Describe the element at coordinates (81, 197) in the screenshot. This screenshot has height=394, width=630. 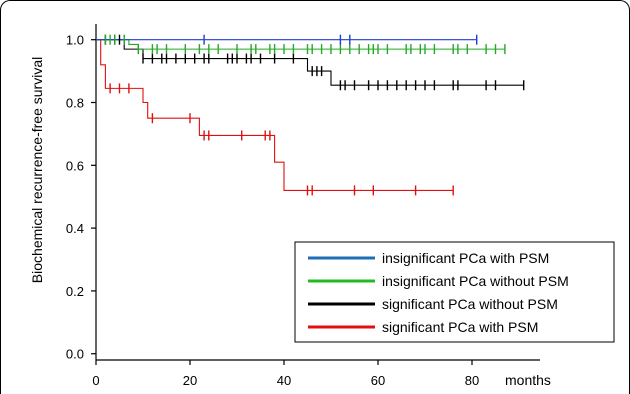
I see `y-ticks: 0.0 0.2 0.4 0.6 0.8 1.0` at that location.